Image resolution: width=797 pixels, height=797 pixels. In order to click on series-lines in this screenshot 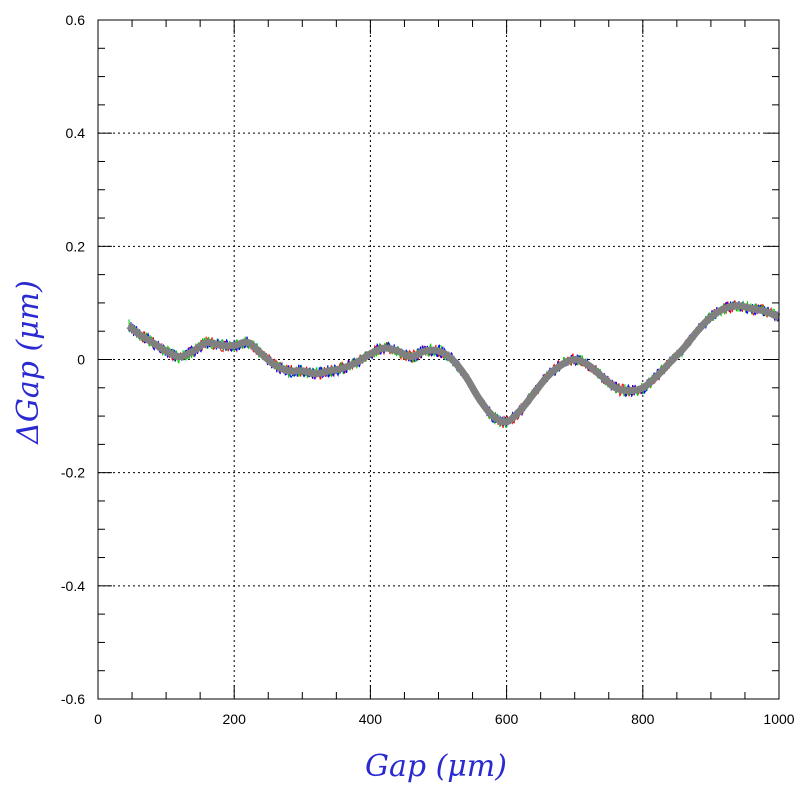, I will do `click(453, 364)`.